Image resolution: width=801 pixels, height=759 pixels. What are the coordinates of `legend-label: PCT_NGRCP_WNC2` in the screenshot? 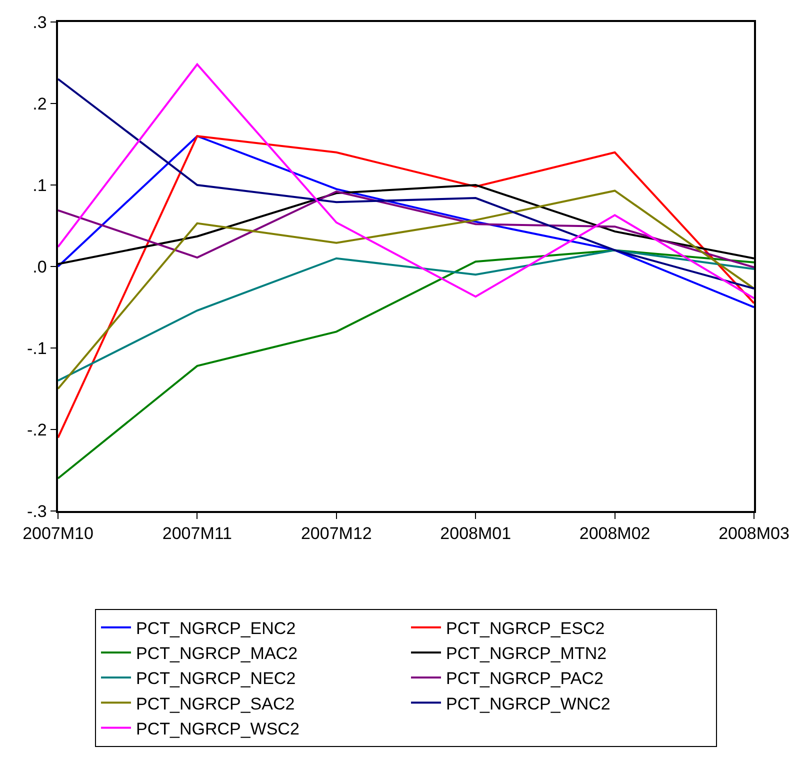 It's located at (528, 704).